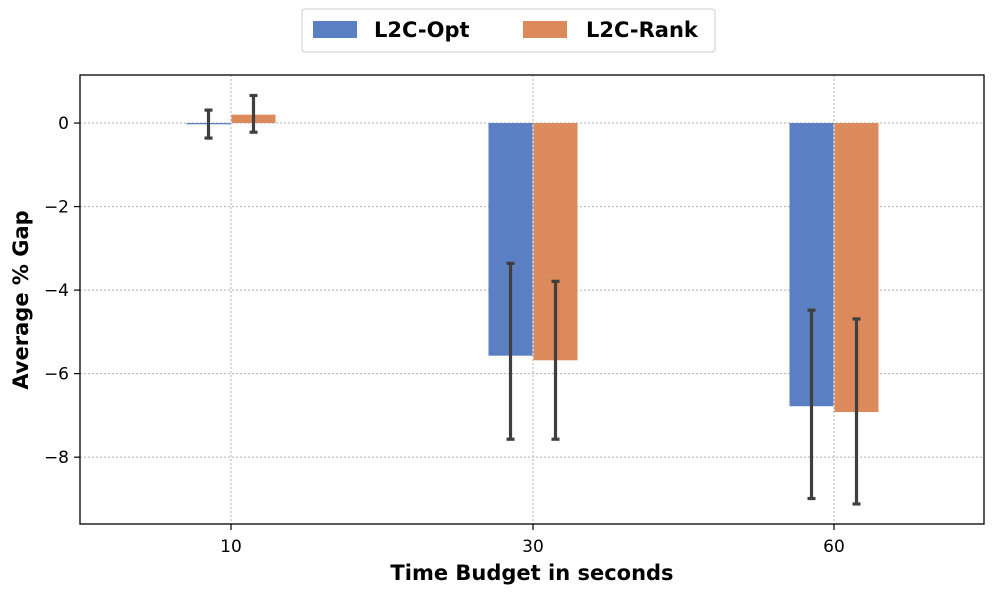  I want to click on x-tick-label: 10, so click(231, 547).